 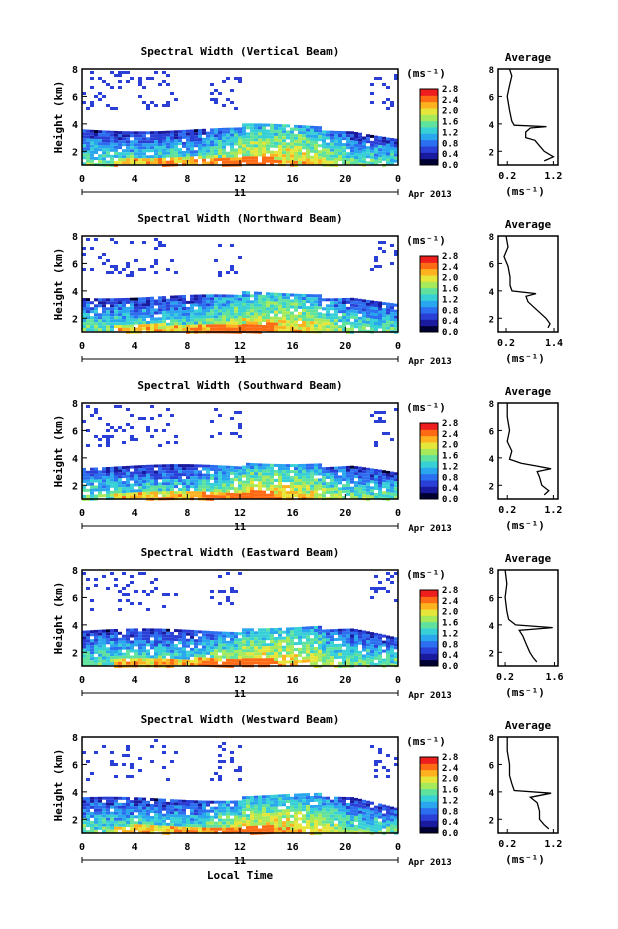 What do you see at coordinates (450, 333) in the screenshot?
I see `colorbar-tick-label: 0.0` at bounding box center [450, 333].